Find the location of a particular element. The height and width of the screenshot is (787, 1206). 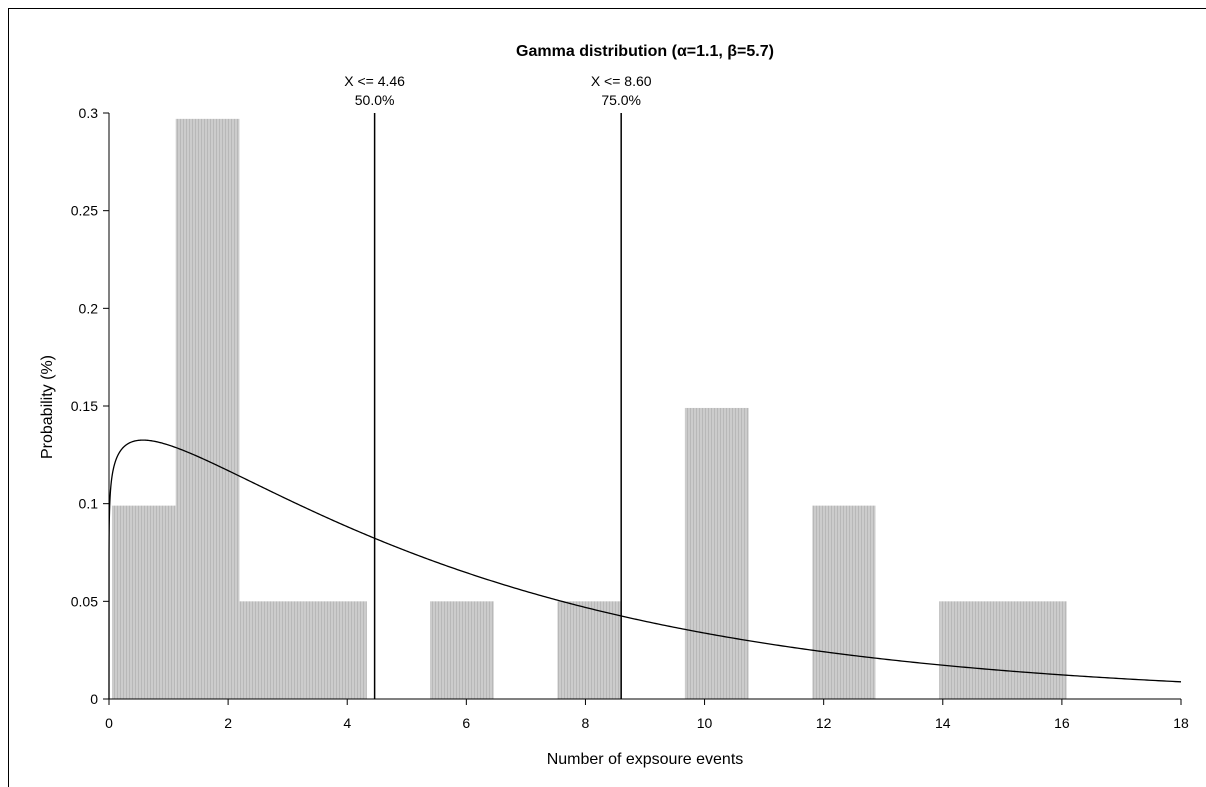

x-tick-label: 8 is located at coordinates (586, 723).